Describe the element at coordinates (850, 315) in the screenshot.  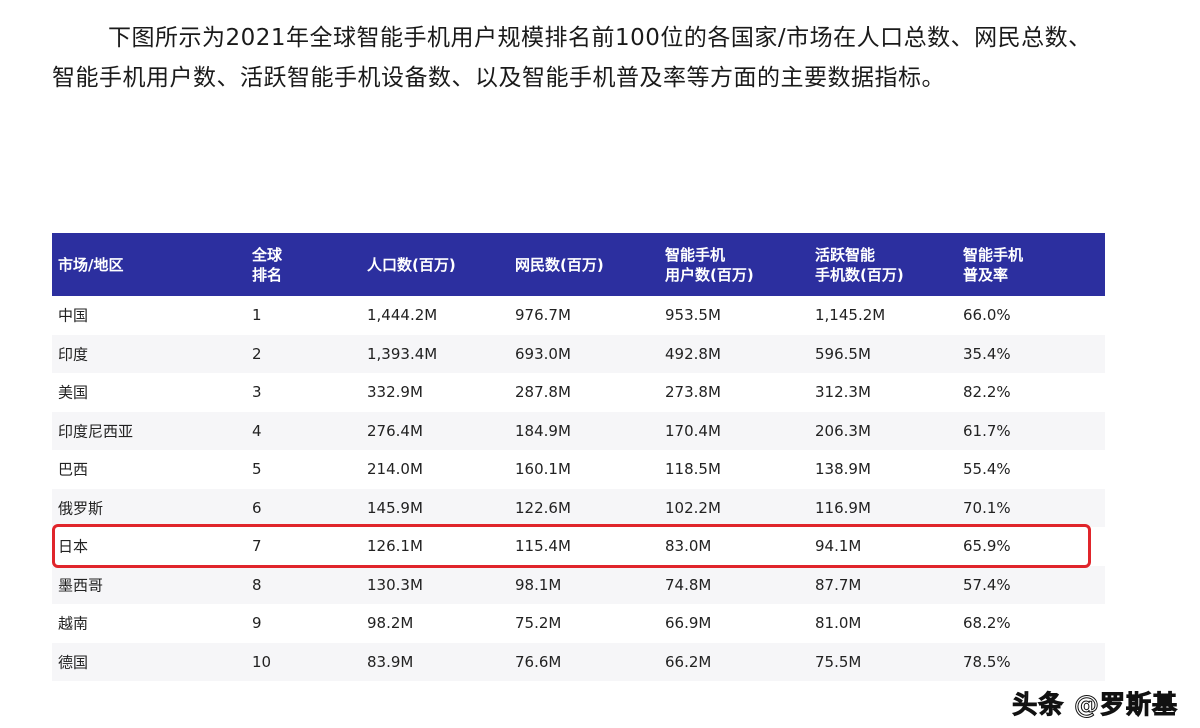
I see `table-cell: 1,145.2M` at that location.